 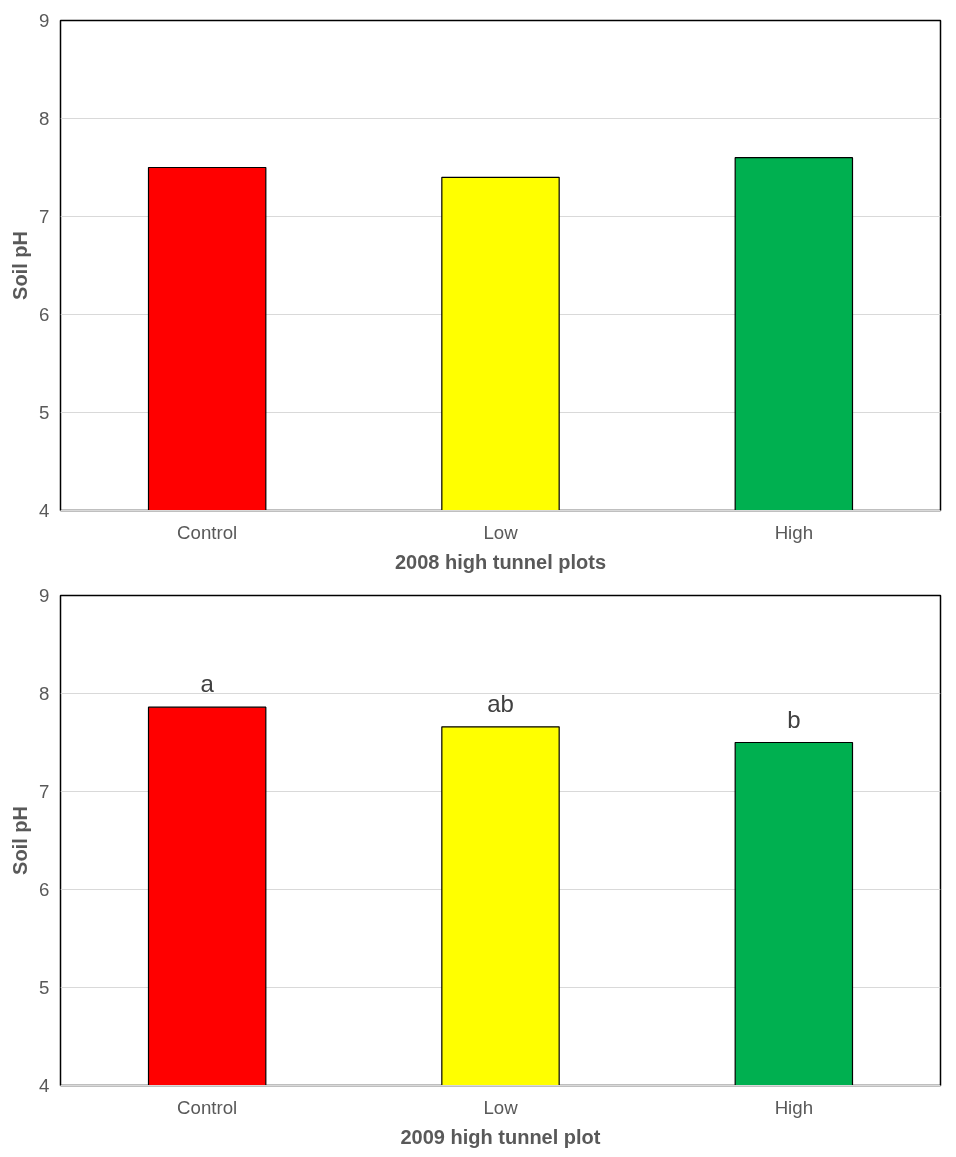 What do you see at coordinates (500, 1136) in the screenshot?
I see `x-axis-title: 2009 high tunnel plot` at bounding box center [500, 1136].